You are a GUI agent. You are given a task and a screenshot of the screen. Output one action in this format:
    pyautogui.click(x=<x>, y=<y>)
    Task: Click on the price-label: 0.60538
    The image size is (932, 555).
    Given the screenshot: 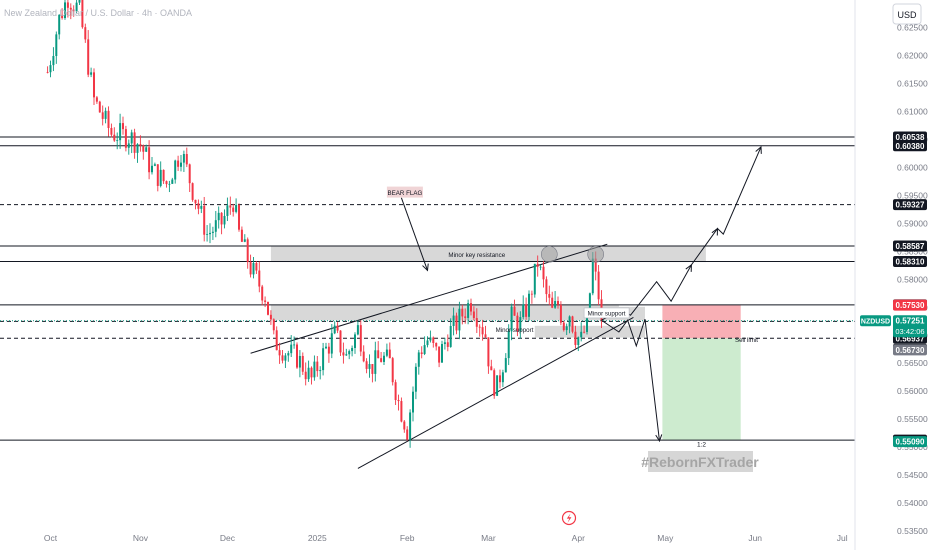 What is the action you would take?
    pyautogui.click(x=910, y=137)
    